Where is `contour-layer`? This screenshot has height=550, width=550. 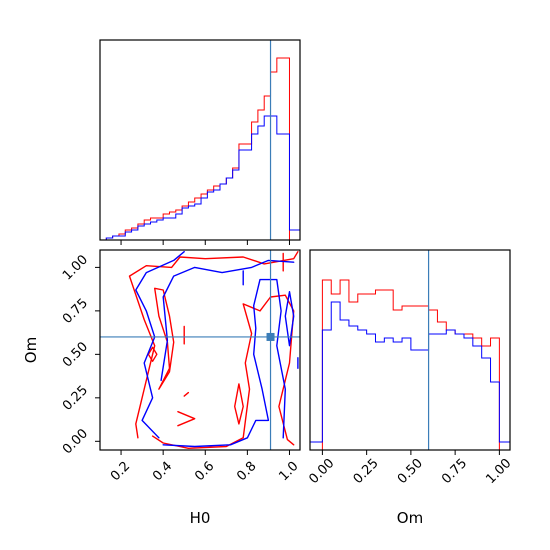
contour-layer is located at coordinates (213, 350).